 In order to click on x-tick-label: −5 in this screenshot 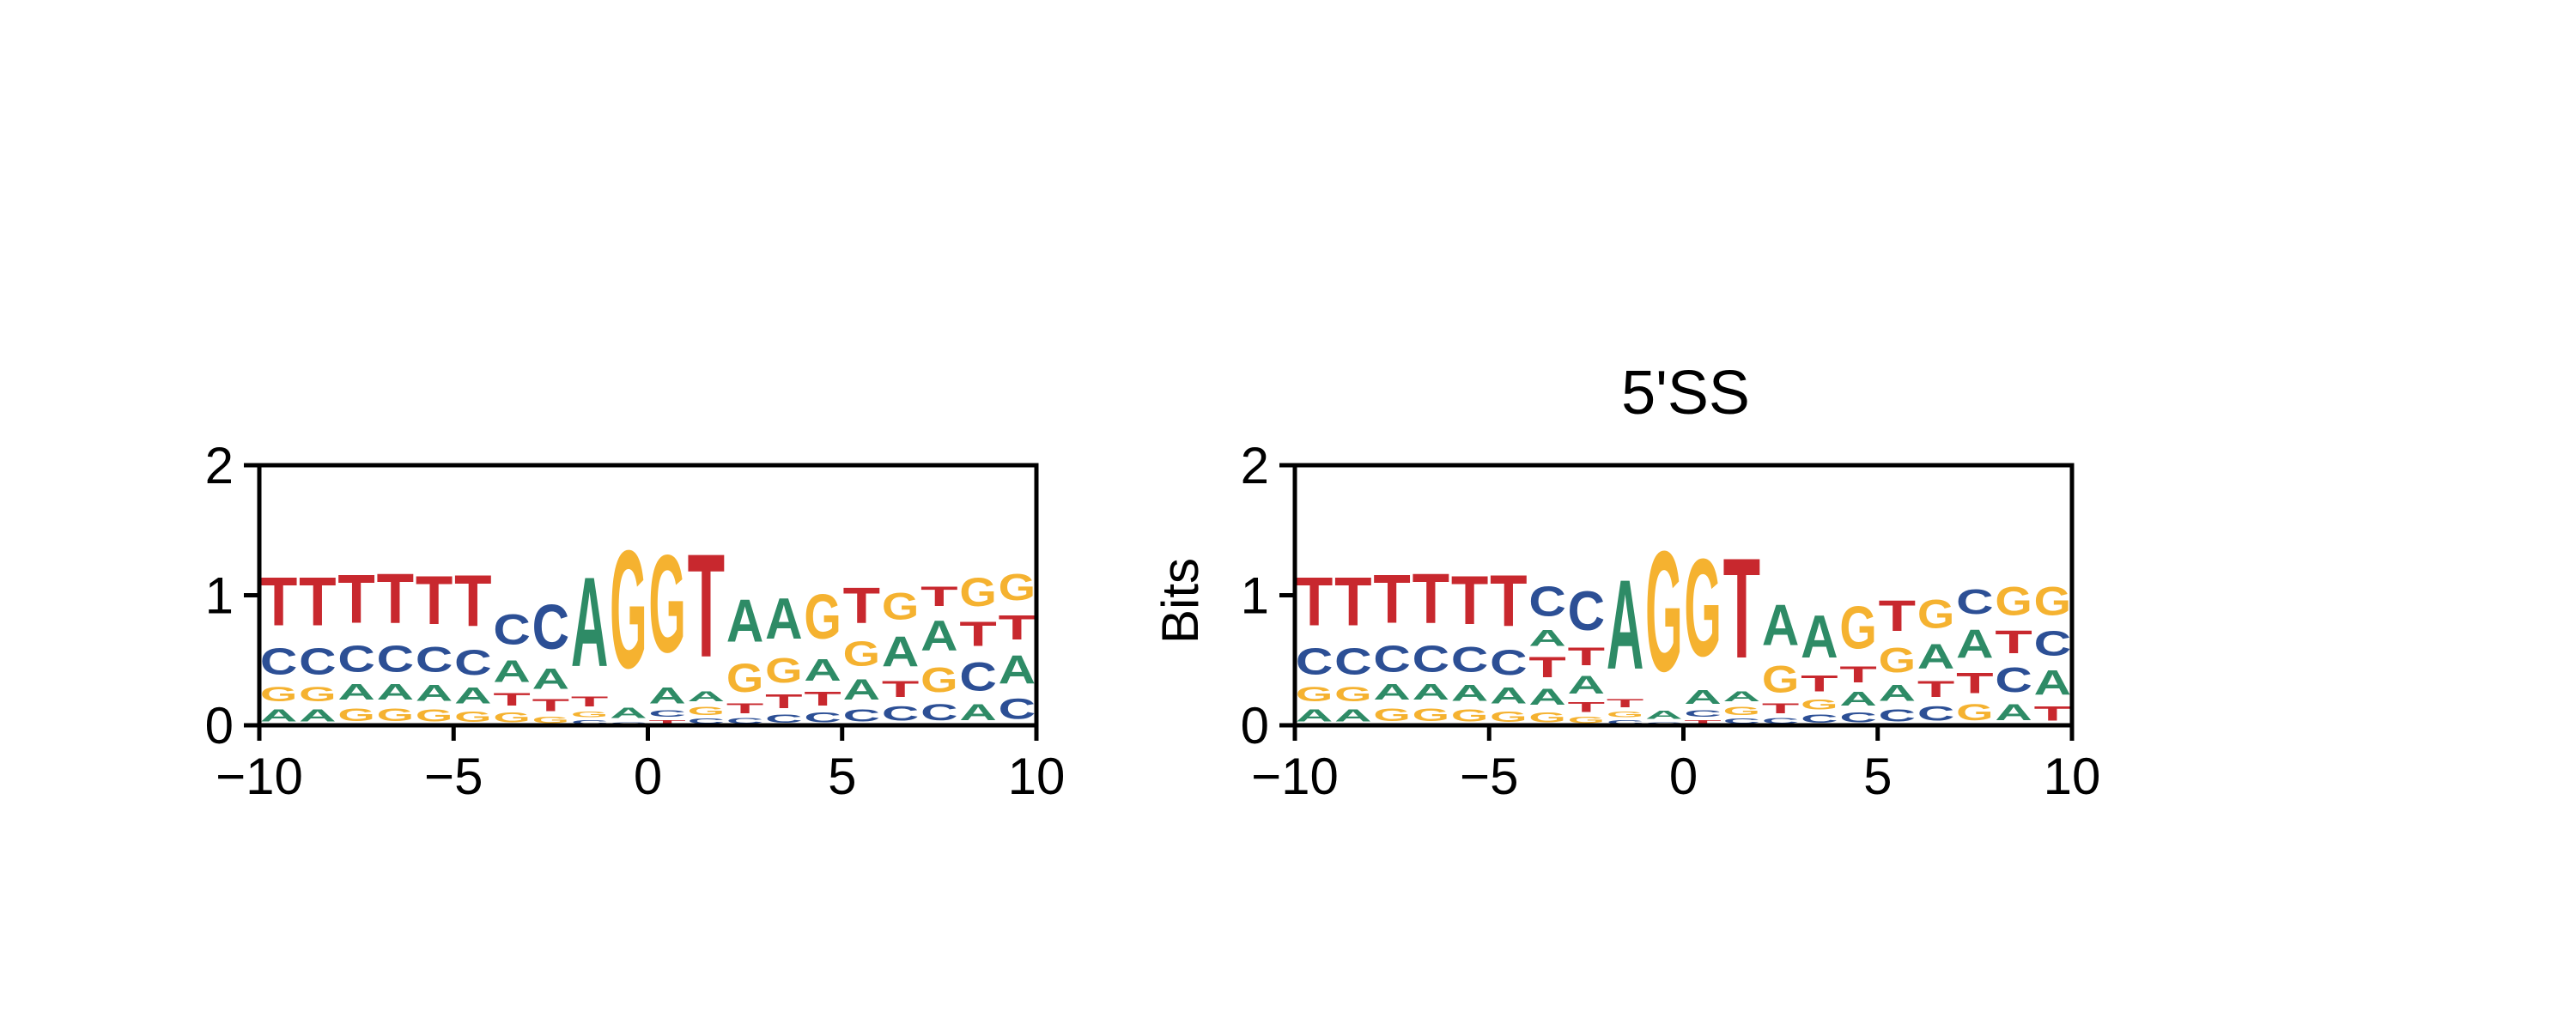, I will do `click(1489, 776)`.